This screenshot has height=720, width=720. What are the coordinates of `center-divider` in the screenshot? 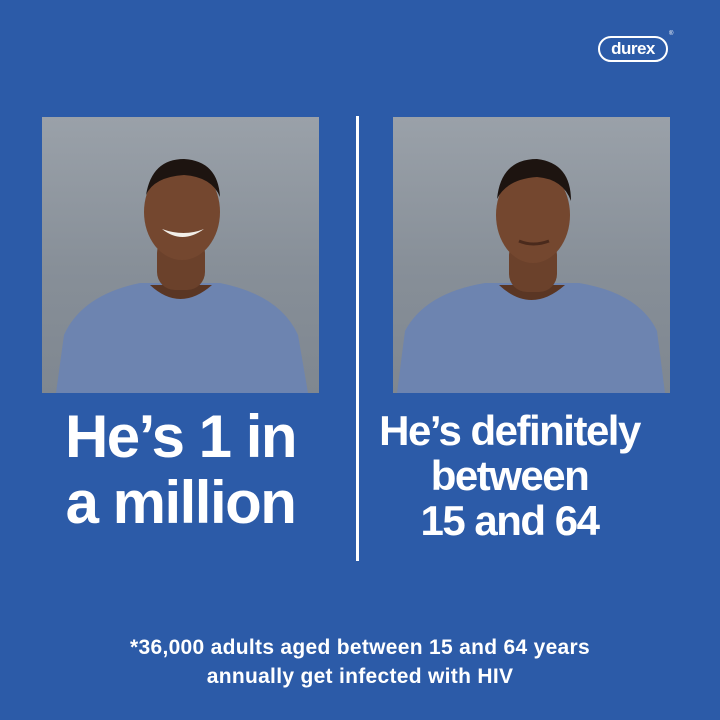 It's located at (357, 338).